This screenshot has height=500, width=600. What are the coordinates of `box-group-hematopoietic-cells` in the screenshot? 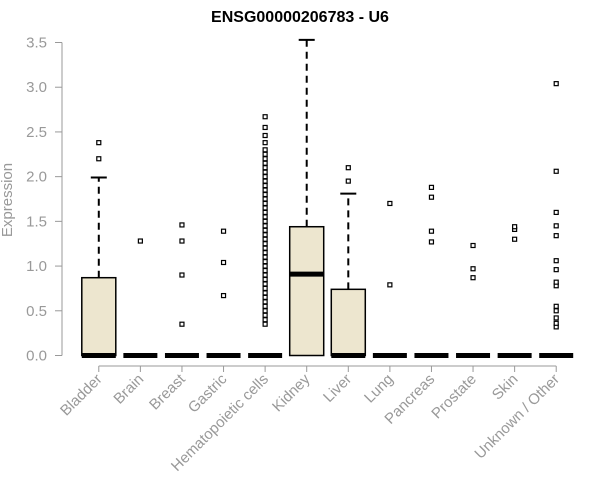 It's located at (265, 236).